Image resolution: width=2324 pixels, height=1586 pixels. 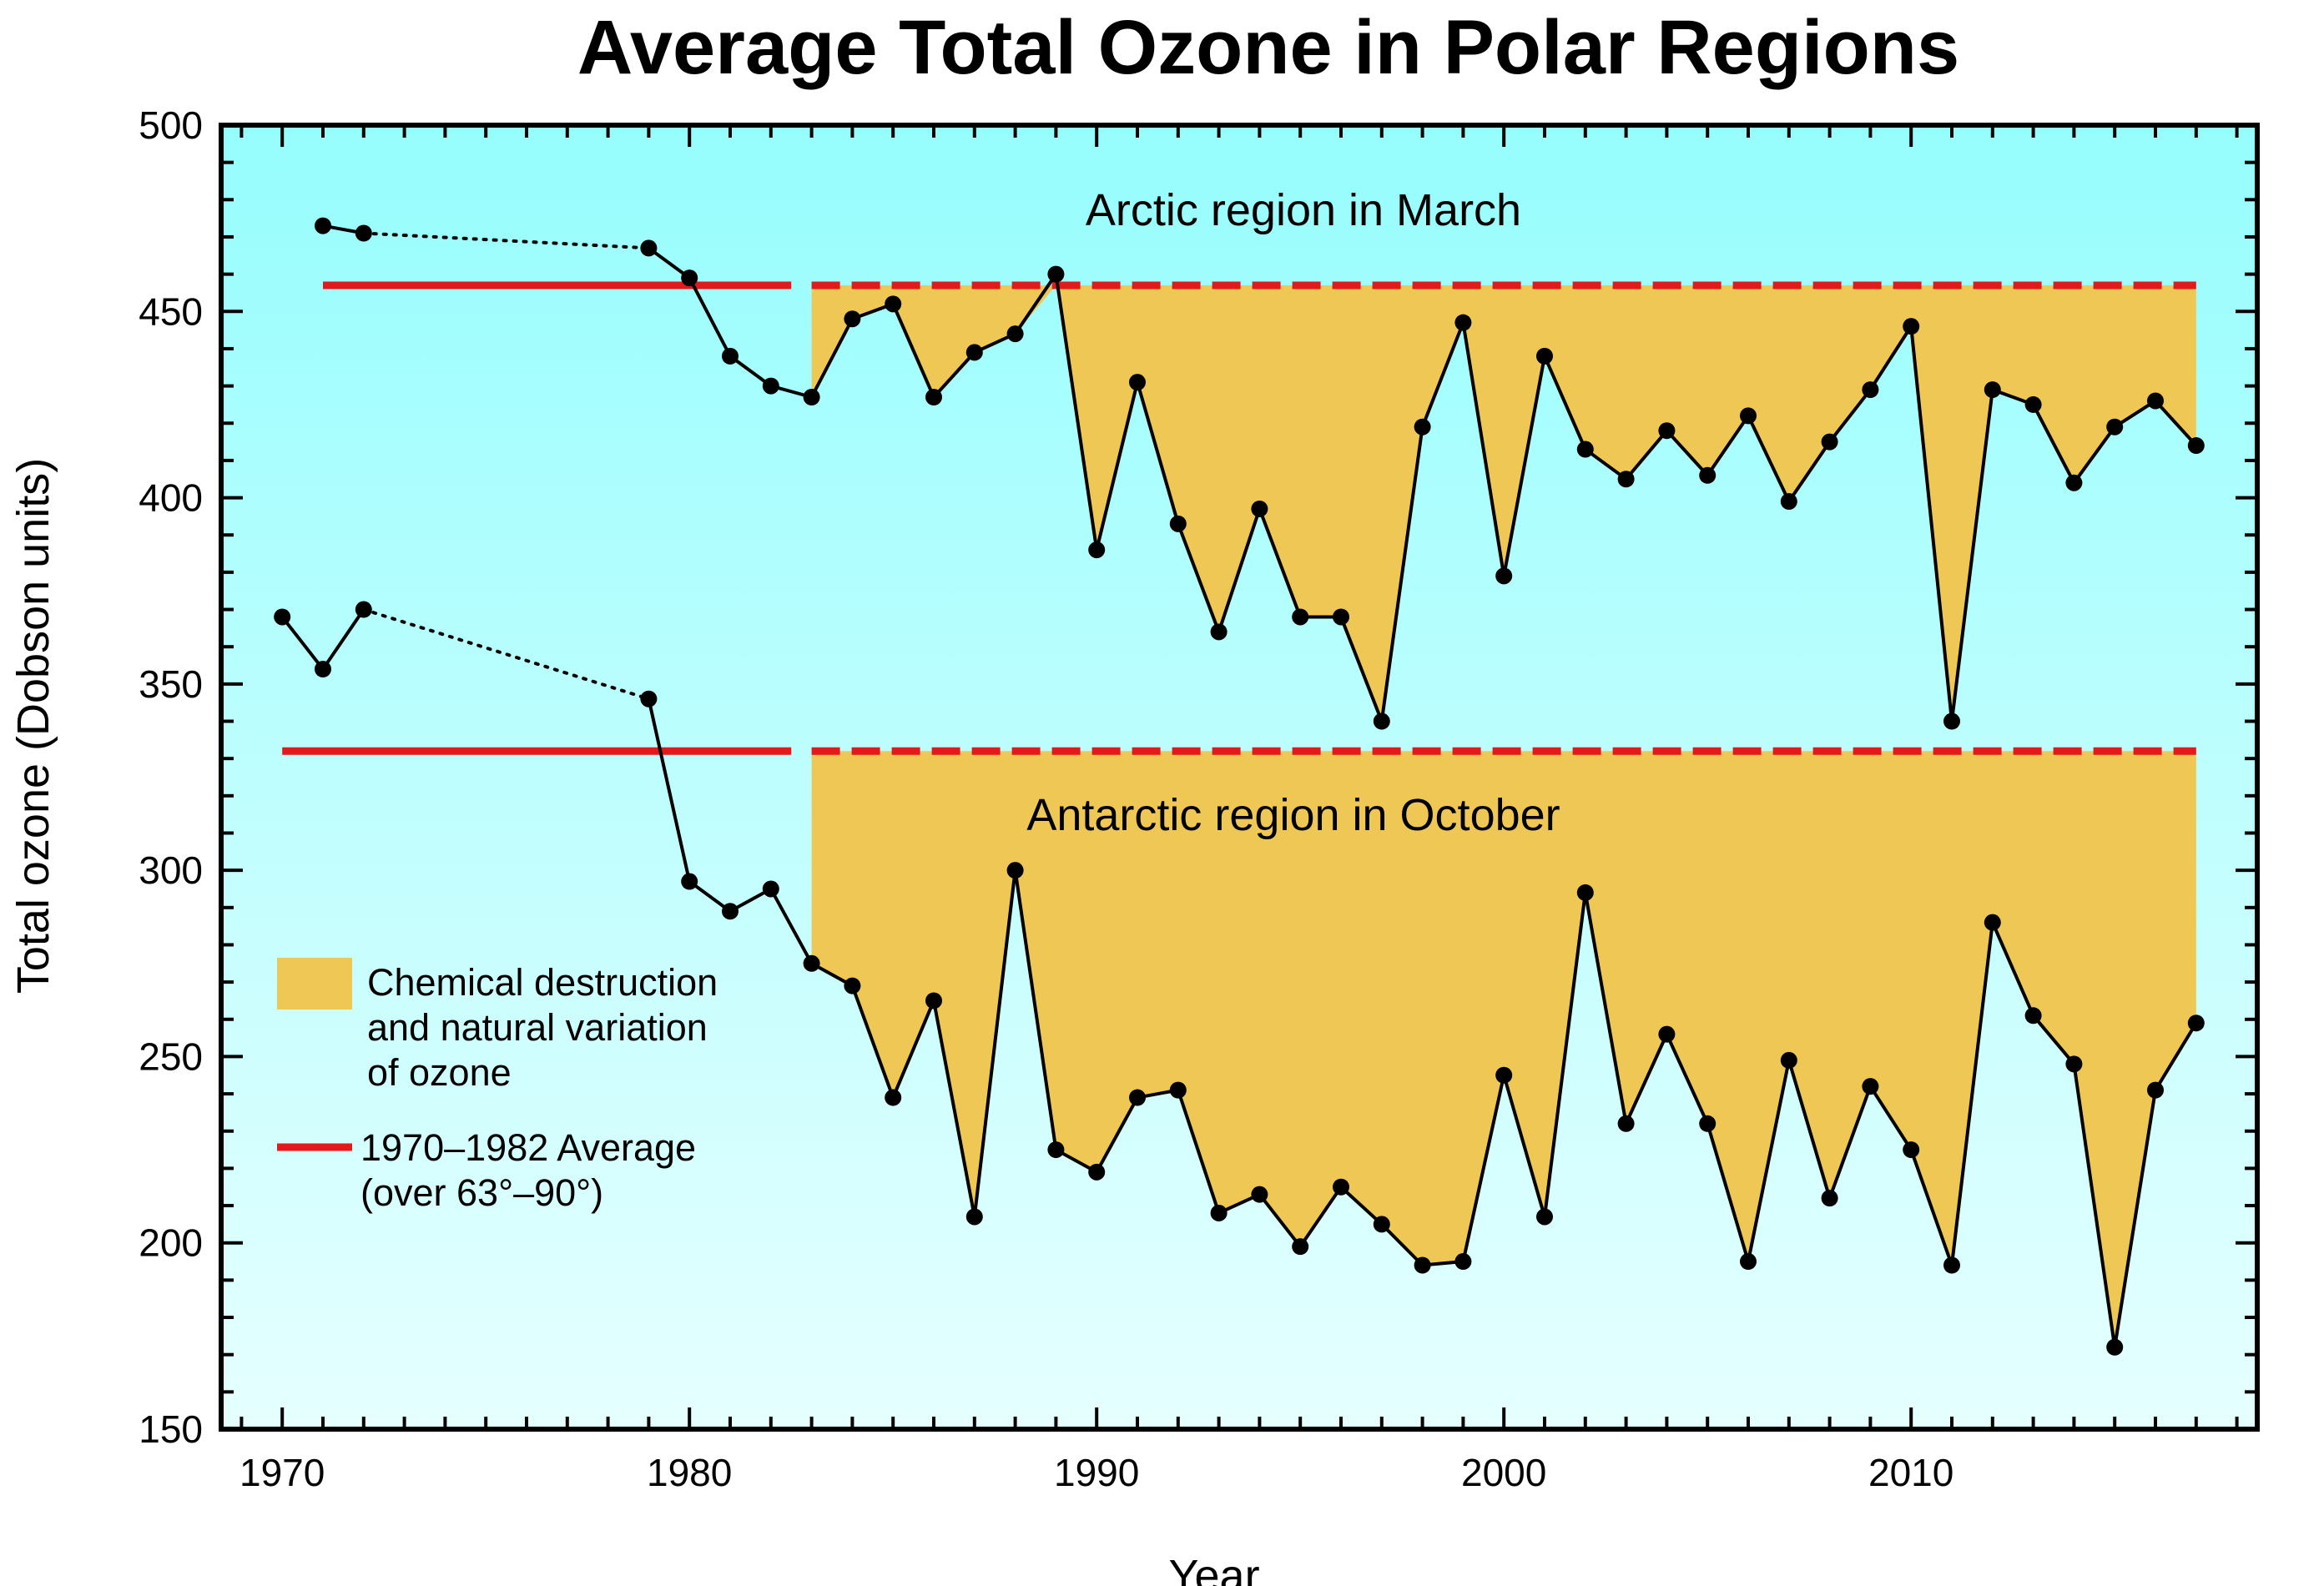 I want to click on antarctic-point-2016, so click(x=2155, y=1090).